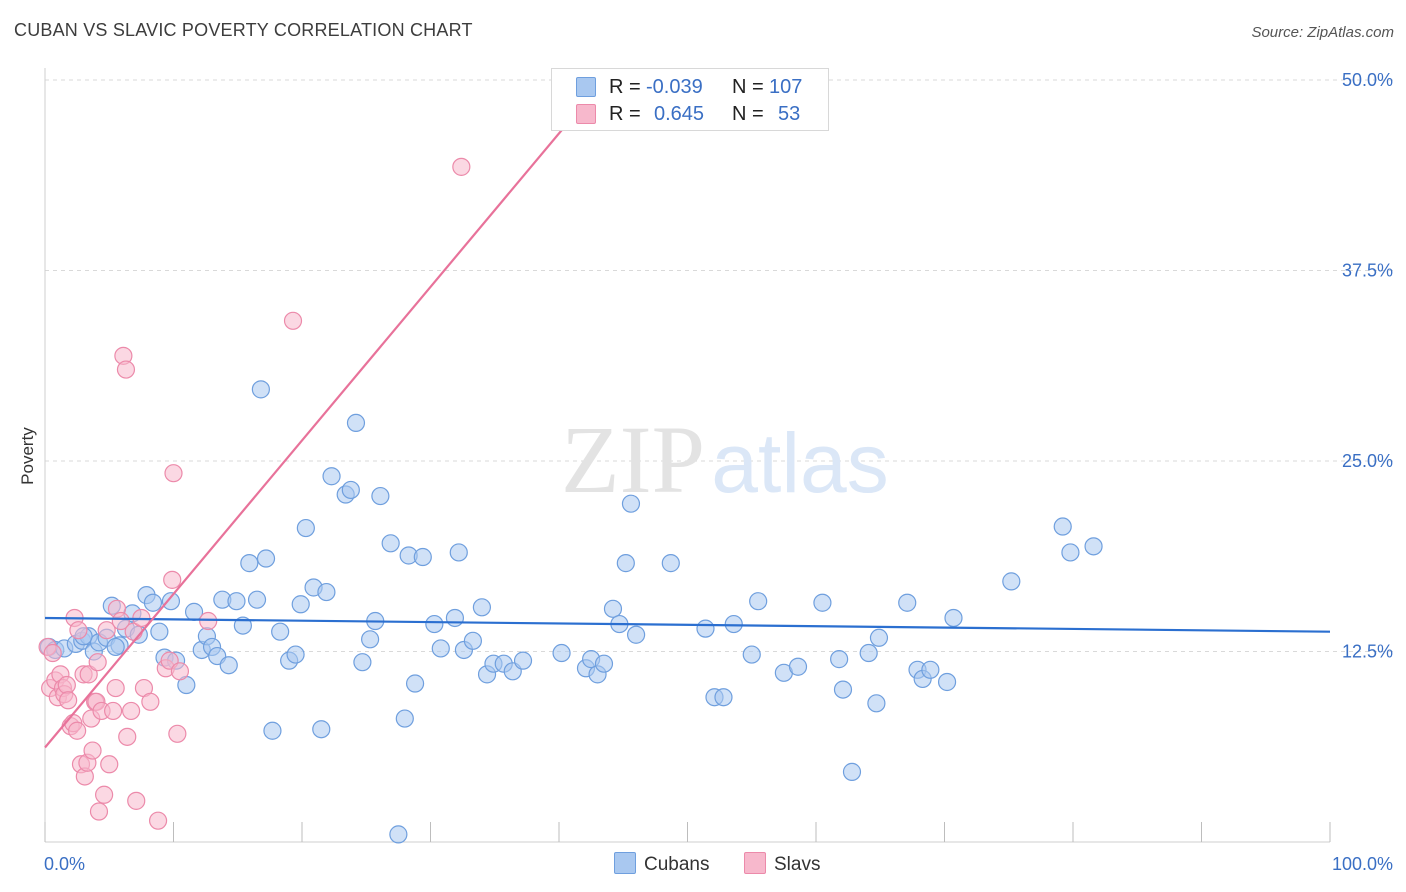 This screenshot has width=1406, height=892. I want to click on legend-item-cubans: Cubans, so click(662, 864).